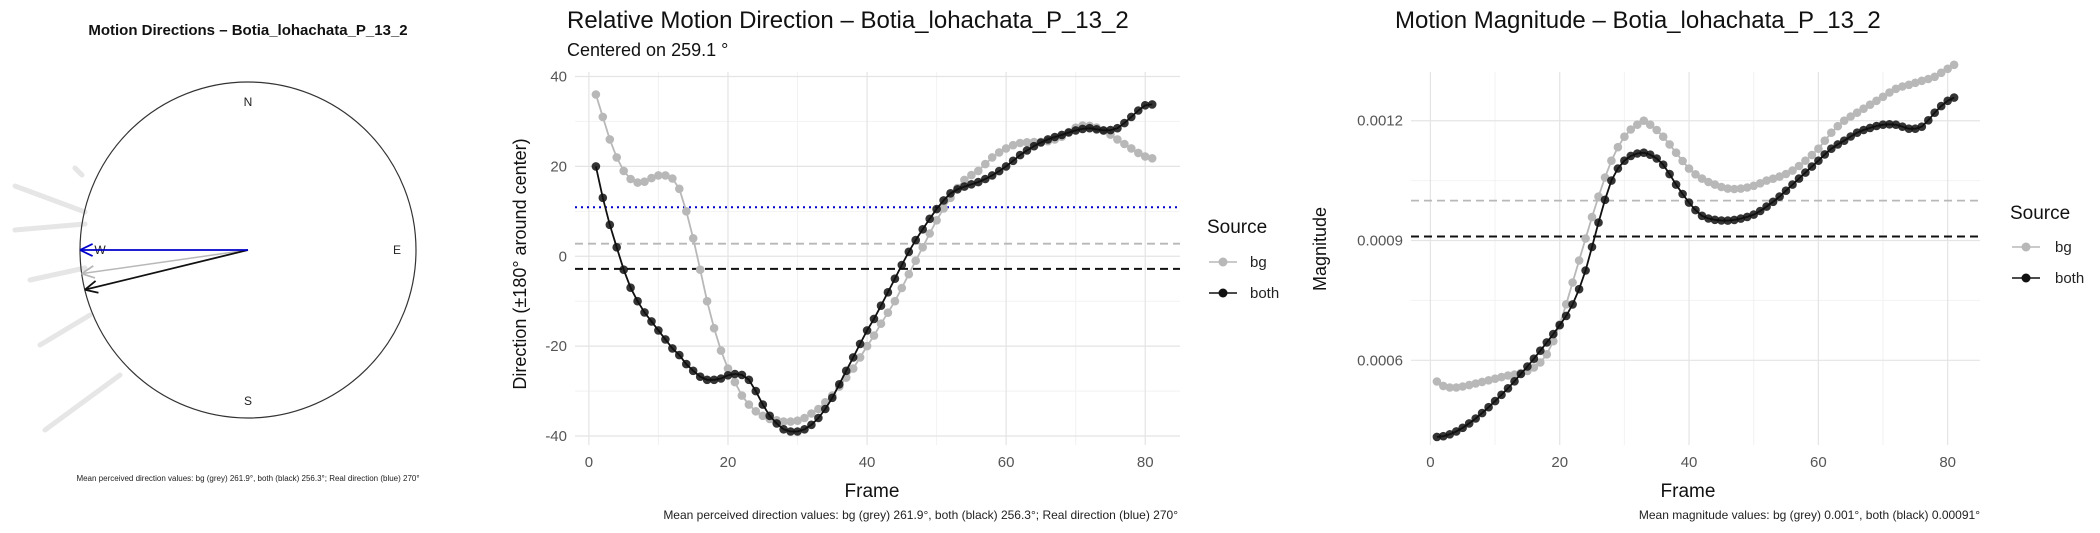  I want to click on arrow-head-real, so click(86, 253).